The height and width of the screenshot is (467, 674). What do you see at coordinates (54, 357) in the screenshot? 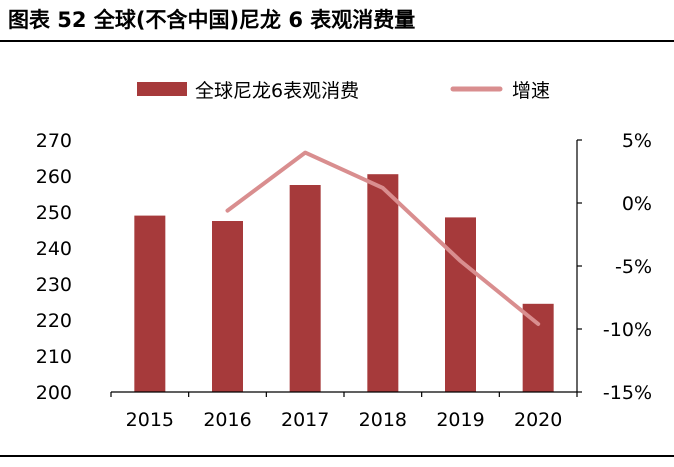
I see `left-tick-label: 210` at bounding box center [54, 357].